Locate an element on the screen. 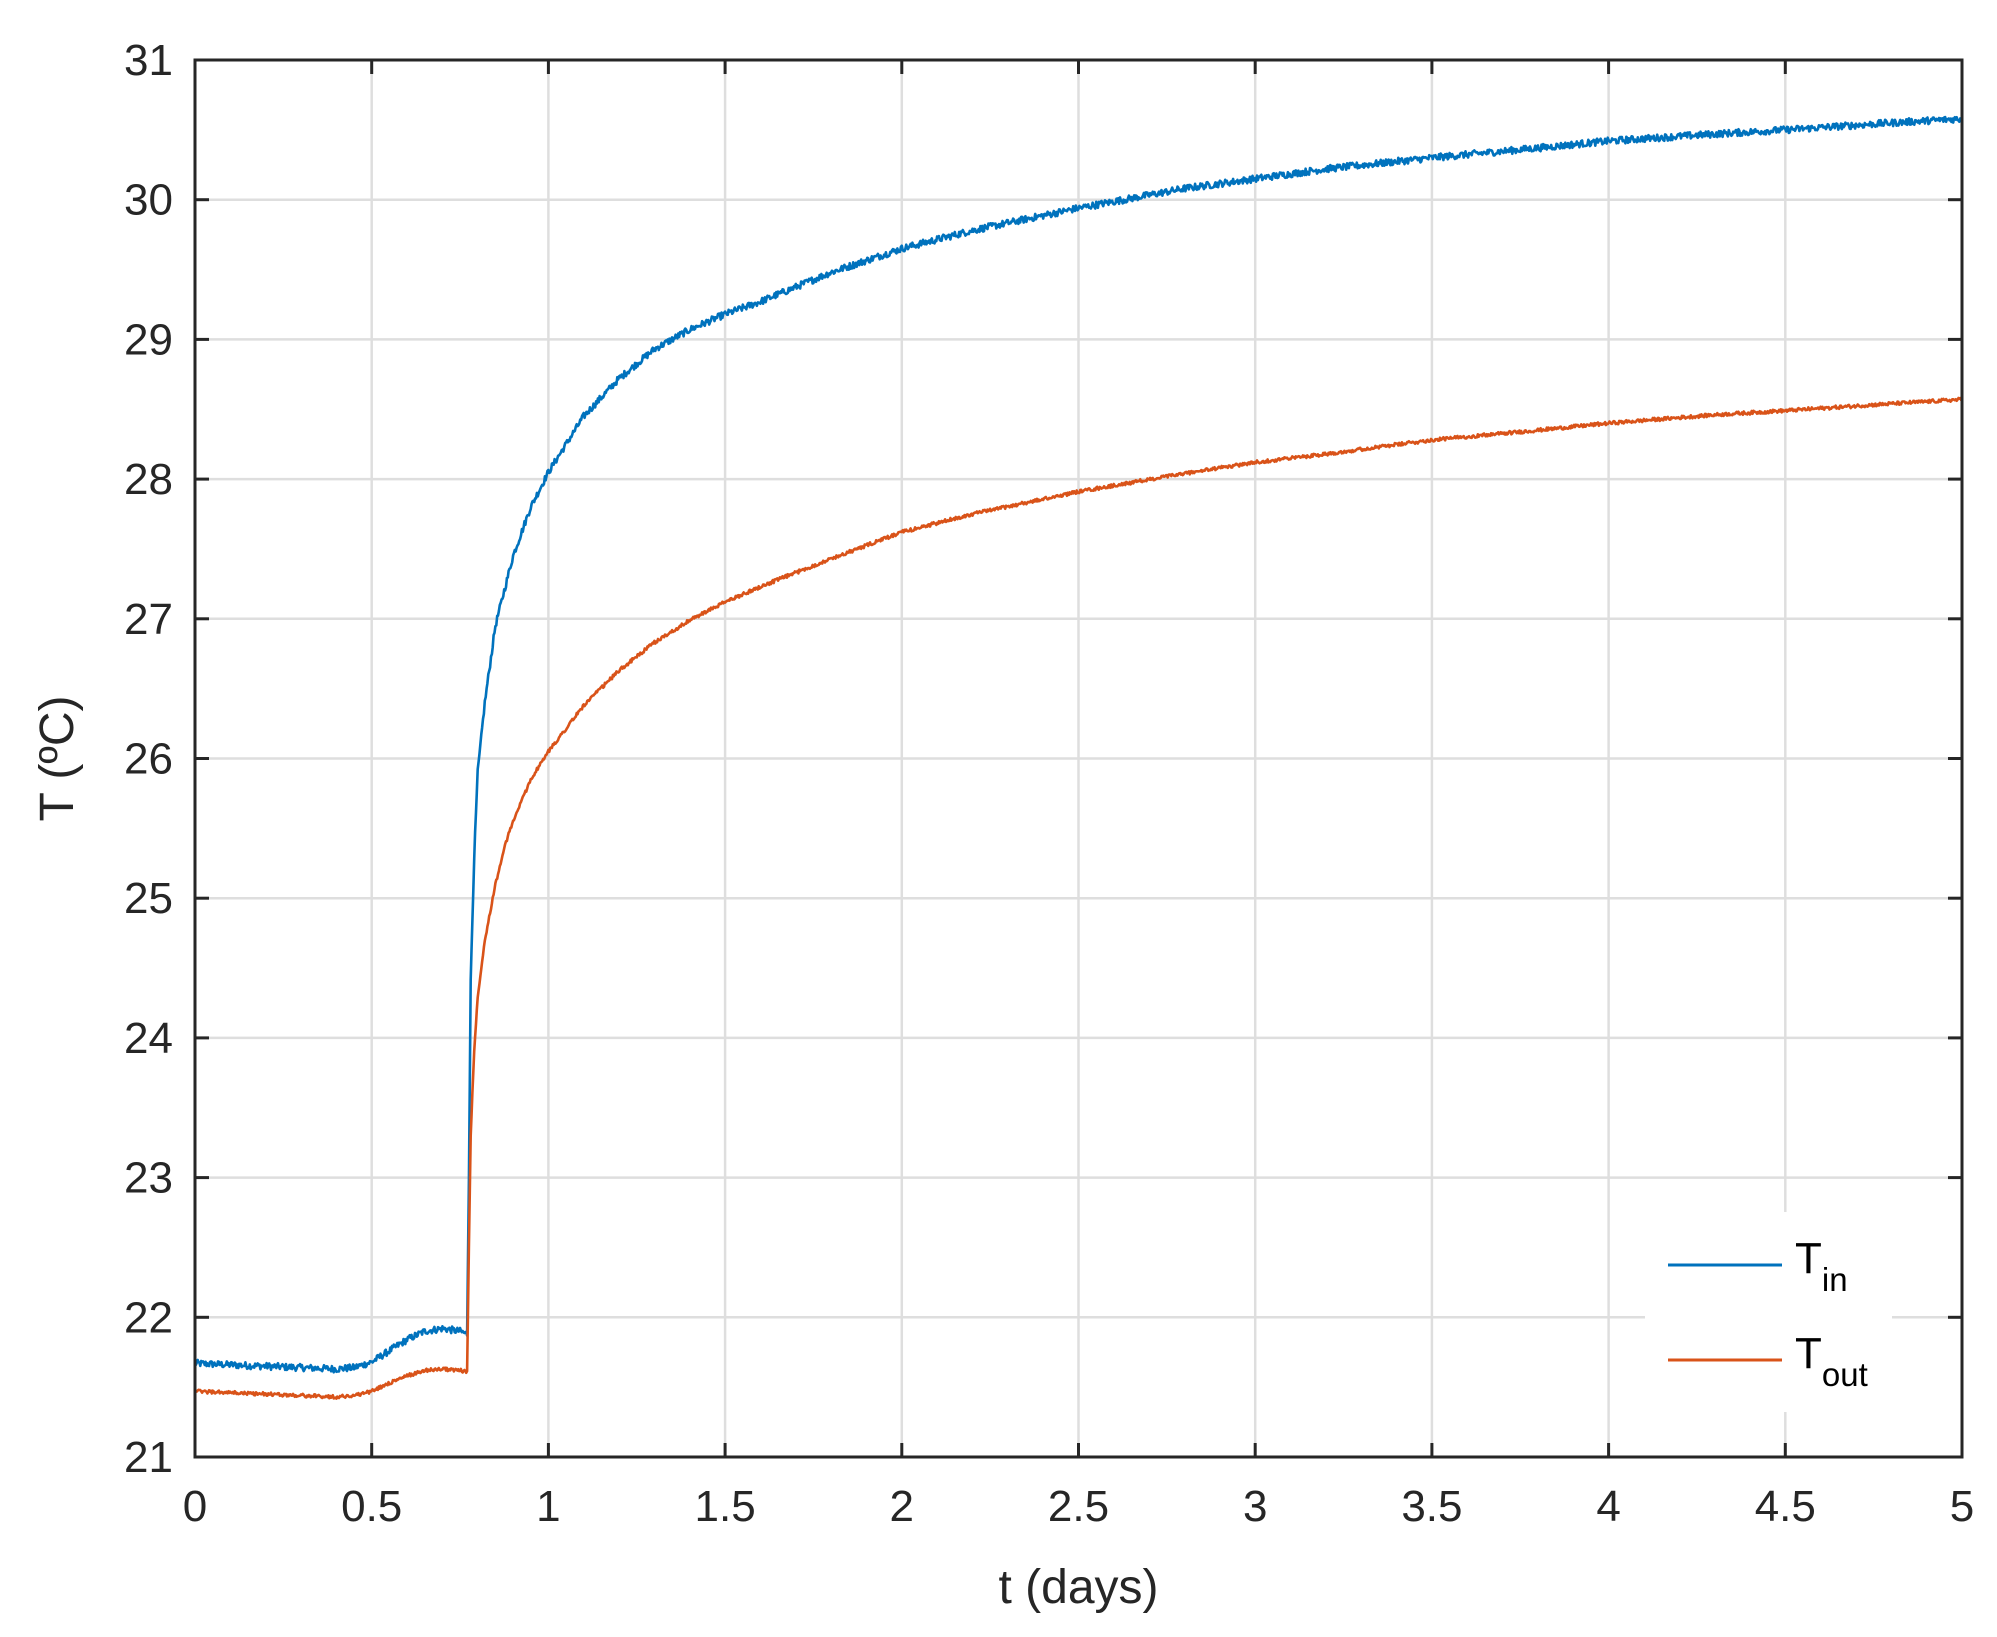 The height and width of the screenshot is (1637, 1997). y-tick-label: 27 is located at coordinates (148, 619).